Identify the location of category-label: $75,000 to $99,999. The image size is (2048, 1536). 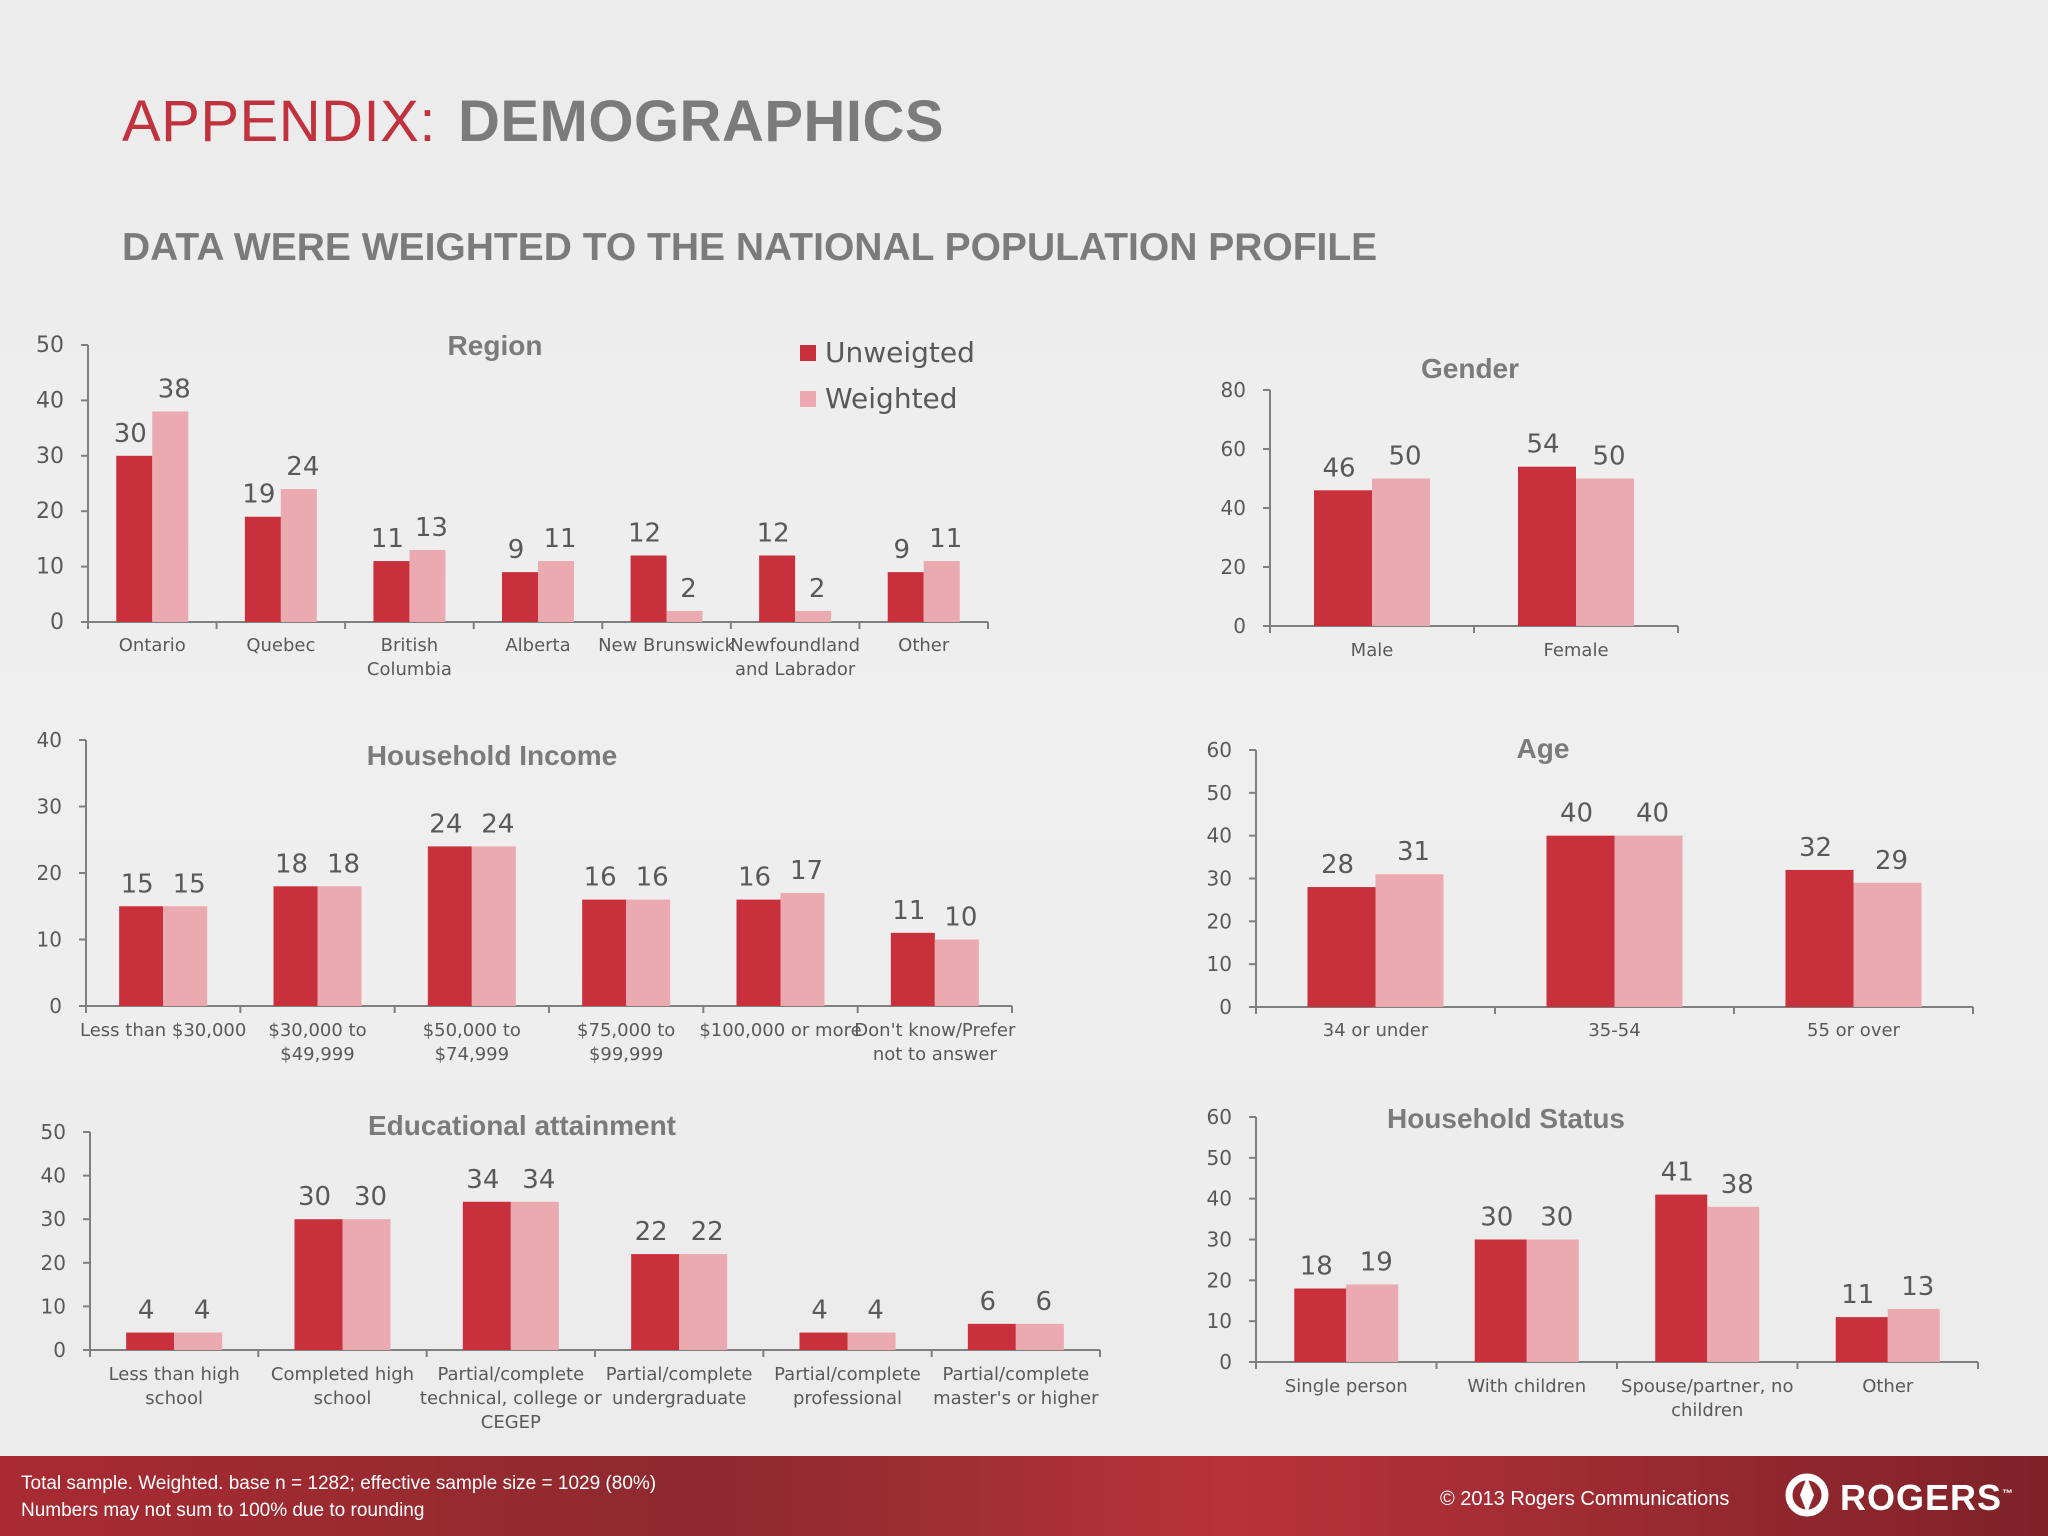
(626, 1042).